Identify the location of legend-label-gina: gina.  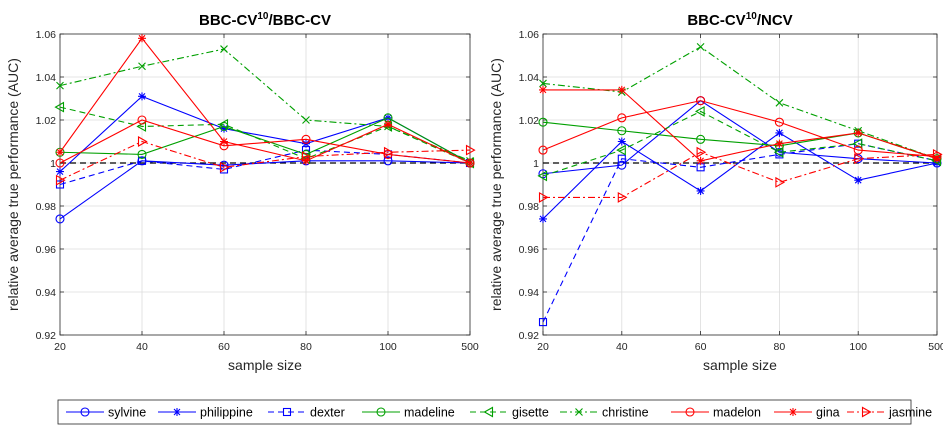
(828, 413).